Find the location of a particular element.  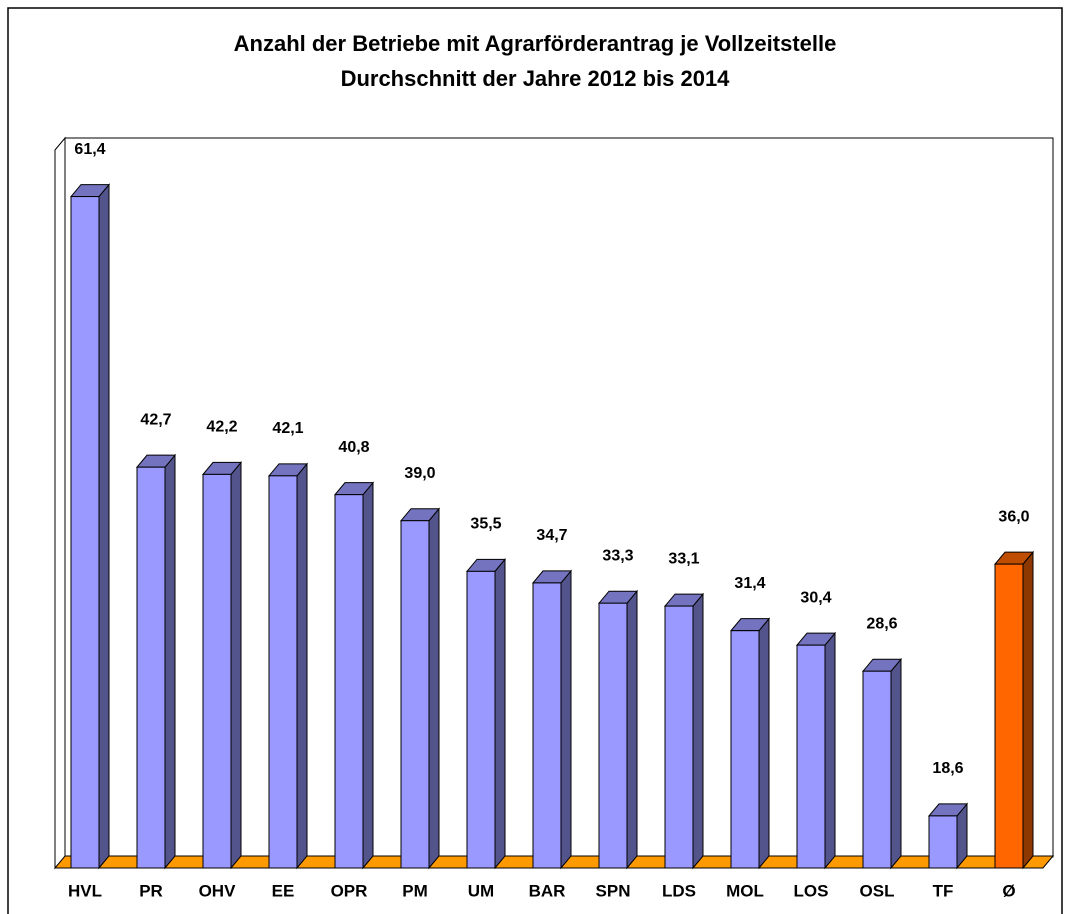

x-tick-label: PR is located at coordinates (151, 890).